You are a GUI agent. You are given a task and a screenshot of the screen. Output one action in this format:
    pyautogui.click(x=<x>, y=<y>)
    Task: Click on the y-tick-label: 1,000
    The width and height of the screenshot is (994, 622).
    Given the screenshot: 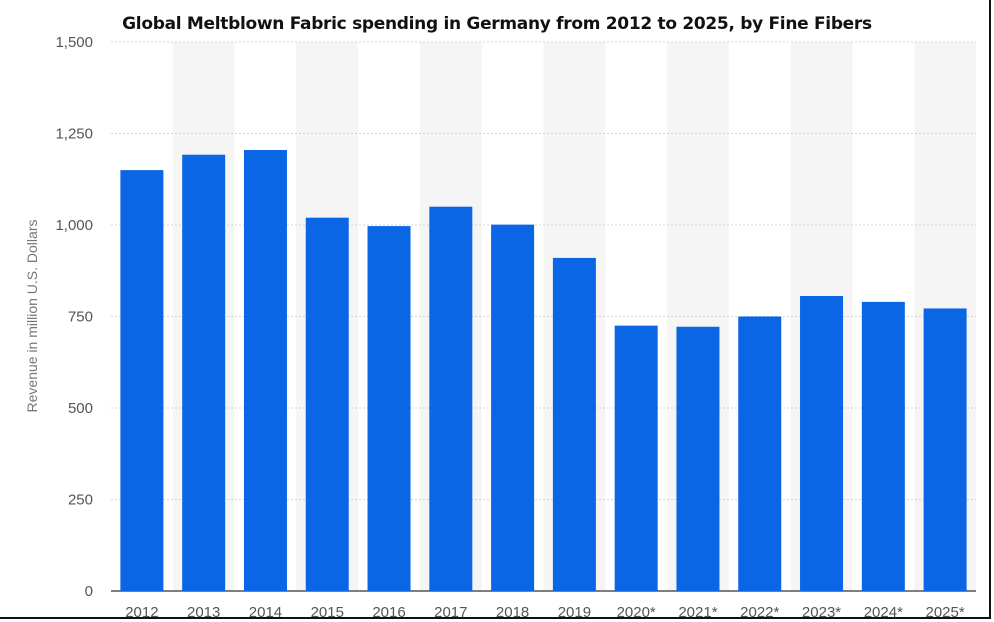 What is the action you would take?
    pyautogui.click(x=74, y=225)
    